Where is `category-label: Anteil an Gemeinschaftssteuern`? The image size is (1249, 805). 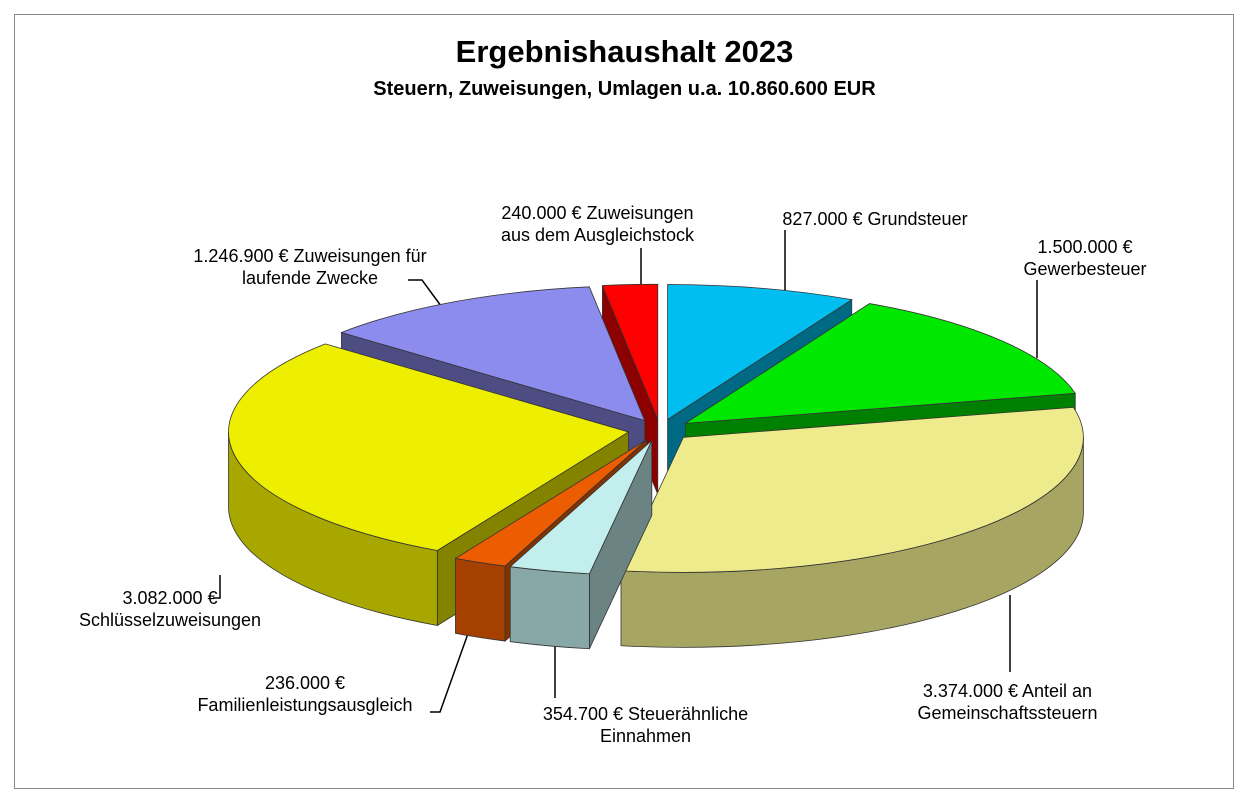
category-label: Anteil an Gemeinschaftssteuern is located at coordinates (1007, 702).